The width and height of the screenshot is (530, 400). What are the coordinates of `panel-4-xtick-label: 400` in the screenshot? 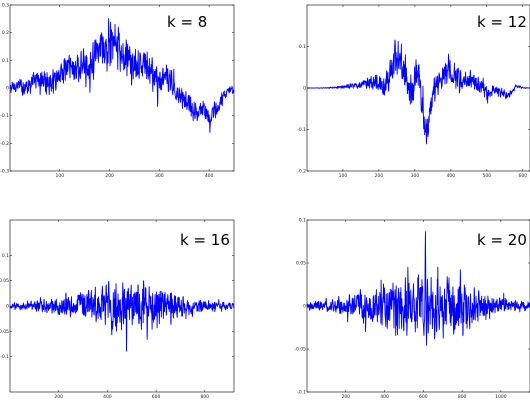 It's located at (384, 397).